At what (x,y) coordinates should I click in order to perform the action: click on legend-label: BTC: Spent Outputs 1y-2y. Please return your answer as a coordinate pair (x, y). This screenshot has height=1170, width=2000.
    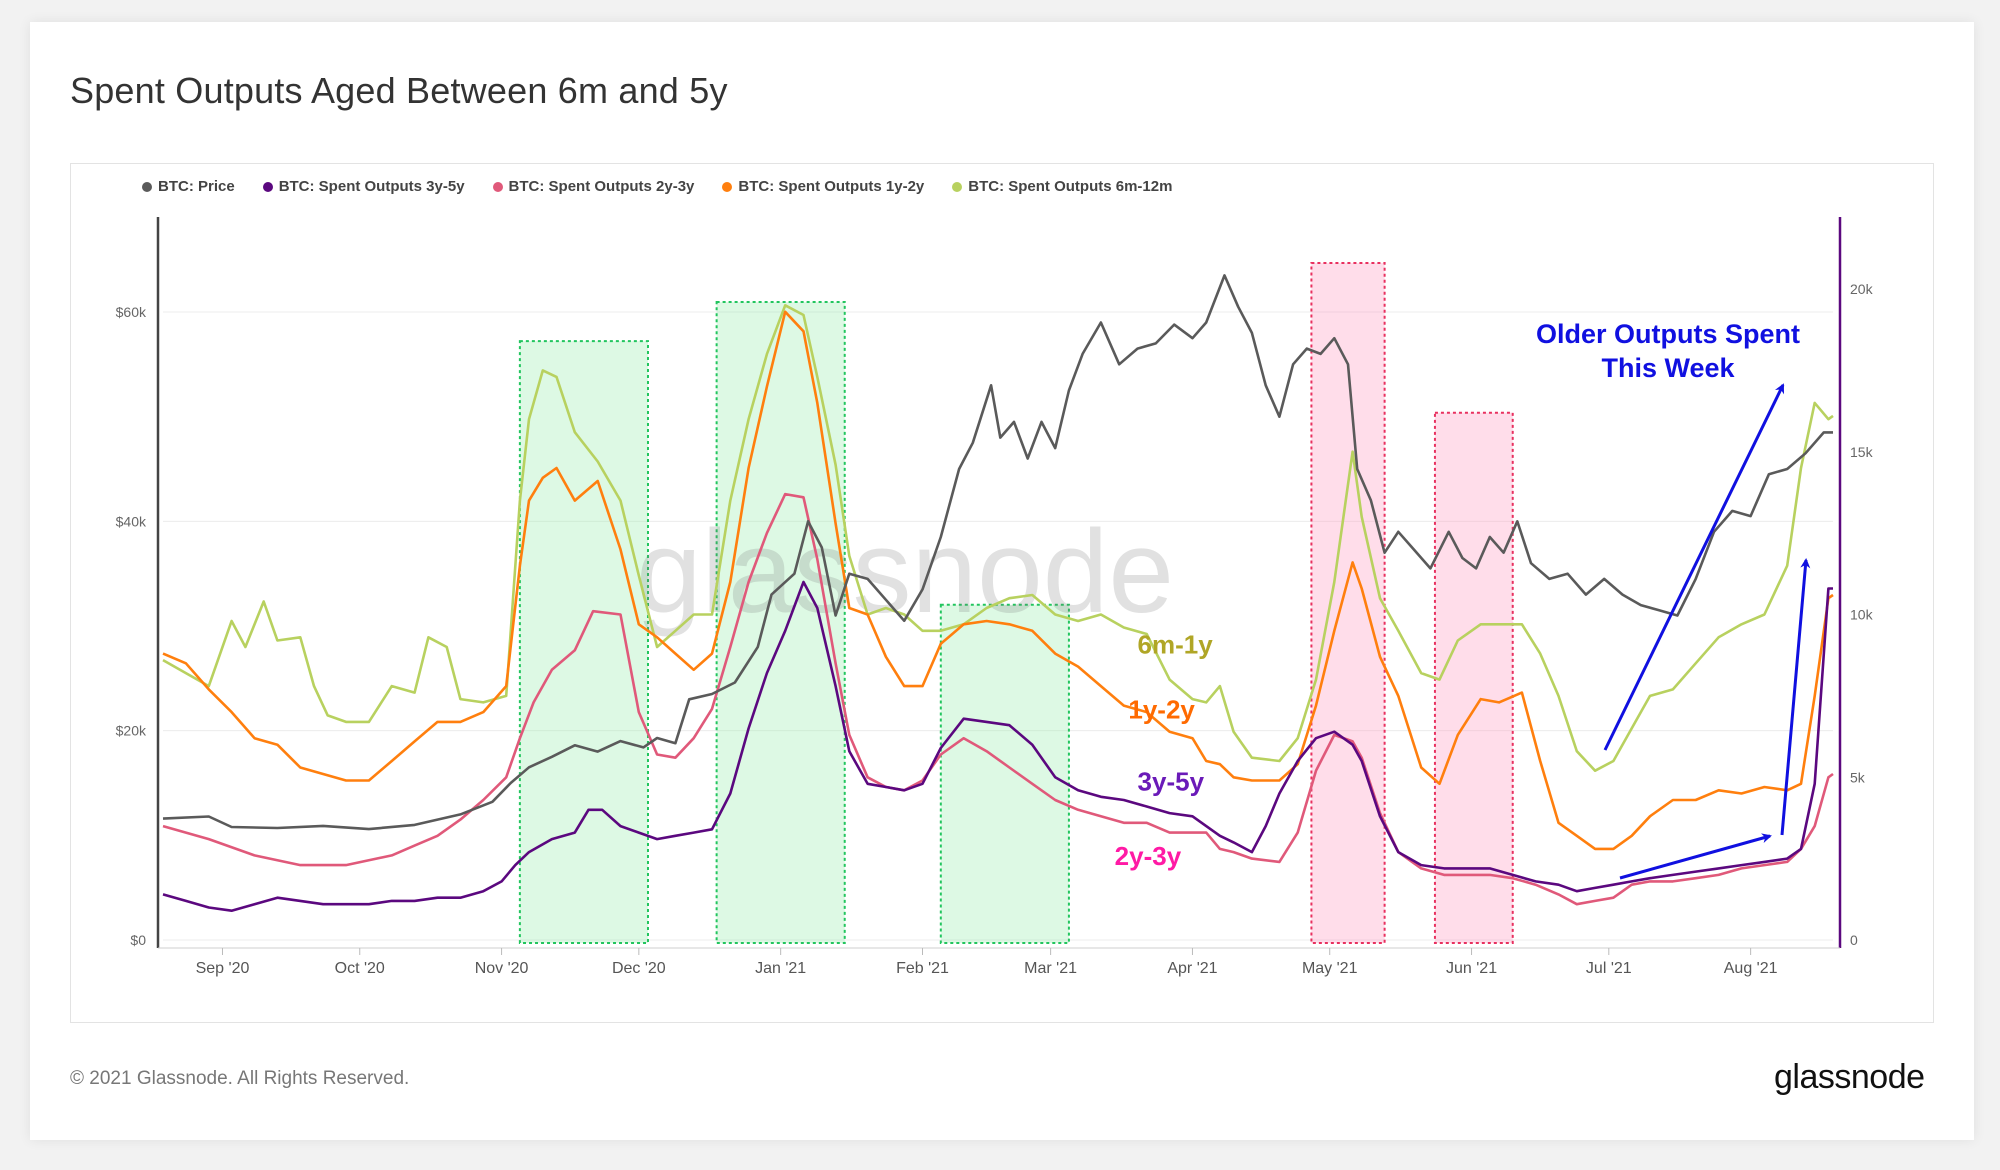
    Looking at the image, I should click on (831, 186).